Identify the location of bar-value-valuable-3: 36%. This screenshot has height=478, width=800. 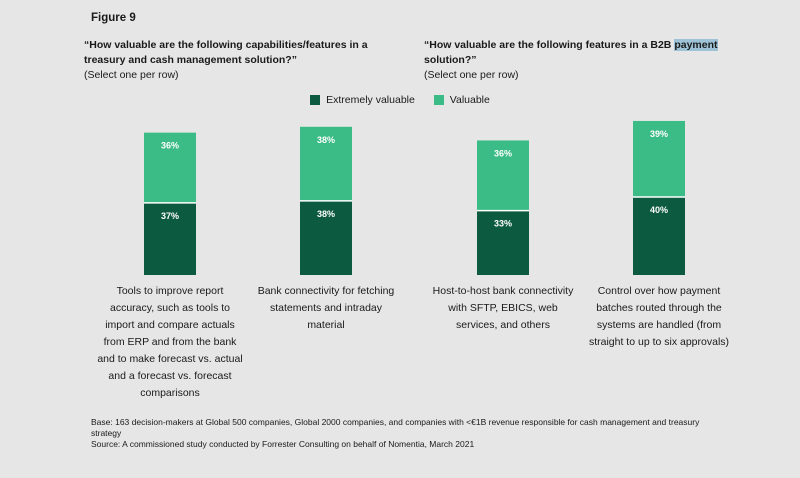
(503, 153).